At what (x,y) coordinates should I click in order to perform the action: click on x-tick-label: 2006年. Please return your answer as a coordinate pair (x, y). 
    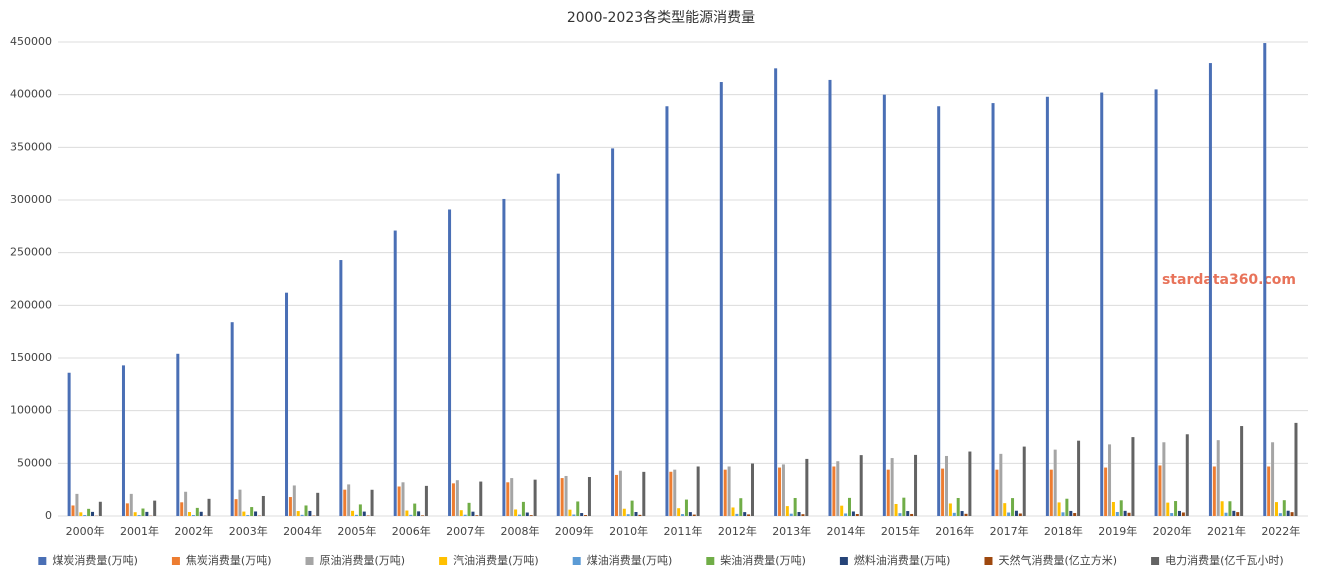
    Looking at the image, I should click on (411, 531).